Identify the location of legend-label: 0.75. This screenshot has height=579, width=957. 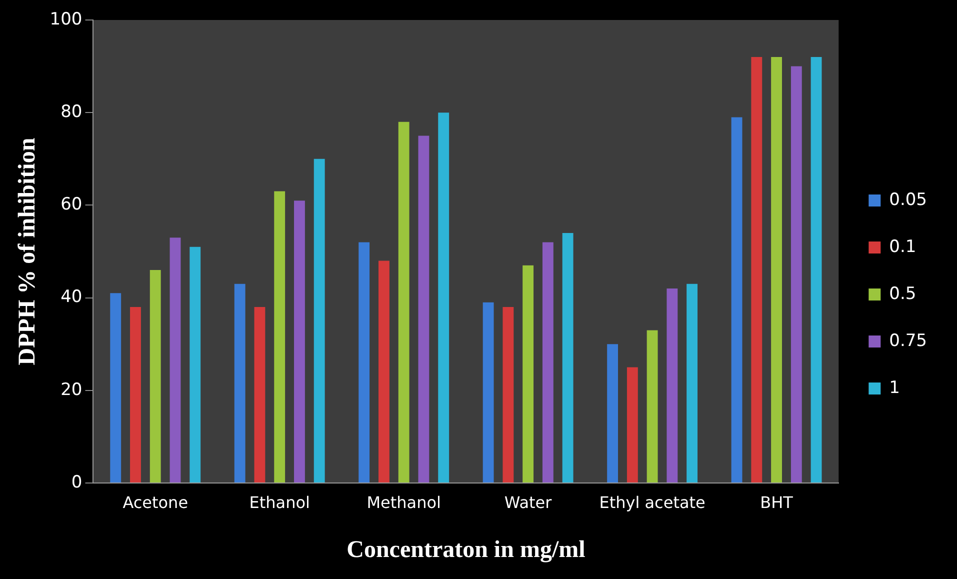
(908, 340).